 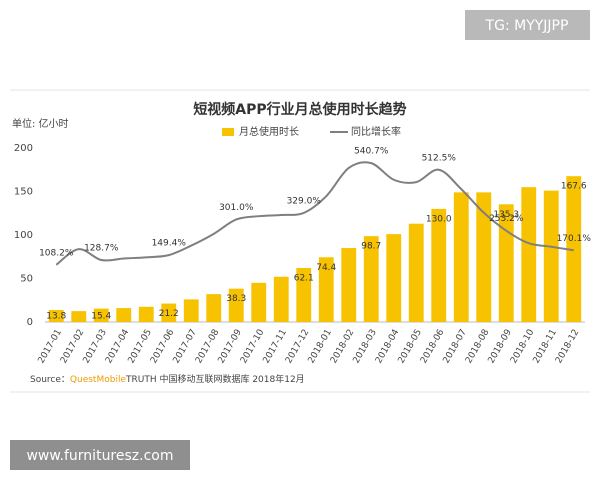 What do you see at coordinates (236, 299) in the screenshot?
I see `data-label: 38.3` at bounding box center [236, 299].